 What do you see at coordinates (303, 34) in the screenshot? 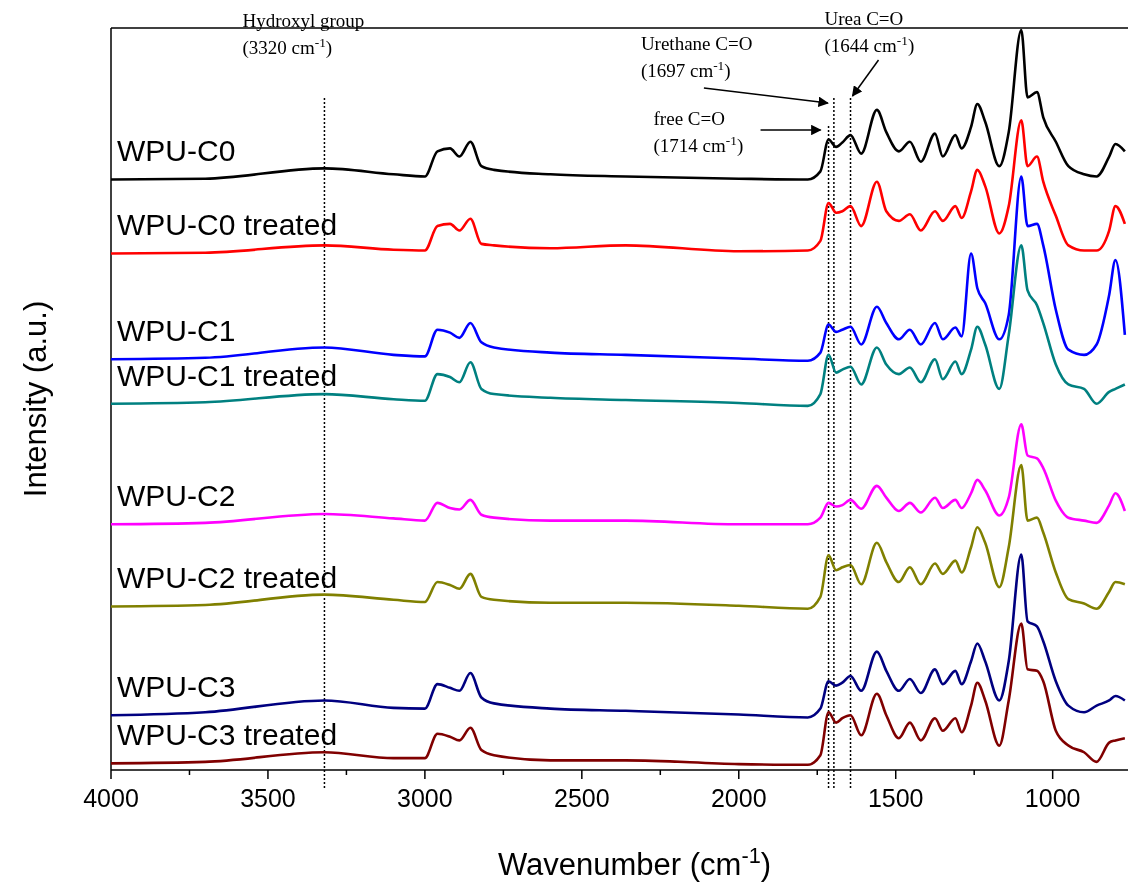
I see `ref-line-label: Hydroxyl group (3320 cm$^{-1}$)` at bounding box center [303, 34].